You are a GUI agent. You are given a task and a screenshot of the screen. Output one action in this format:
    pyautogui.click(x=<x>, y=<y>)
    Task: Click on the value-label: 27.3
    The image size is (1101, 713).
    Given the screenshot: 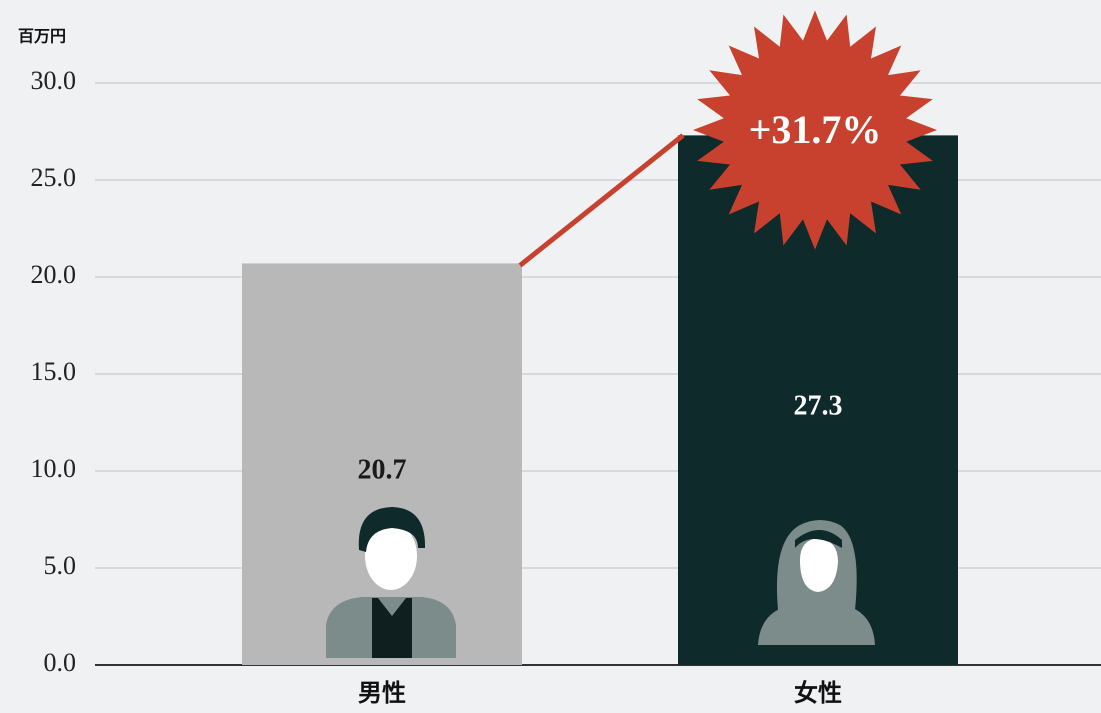 What is the action you would take?
    pyautogui.click(x=818, y=406)
    